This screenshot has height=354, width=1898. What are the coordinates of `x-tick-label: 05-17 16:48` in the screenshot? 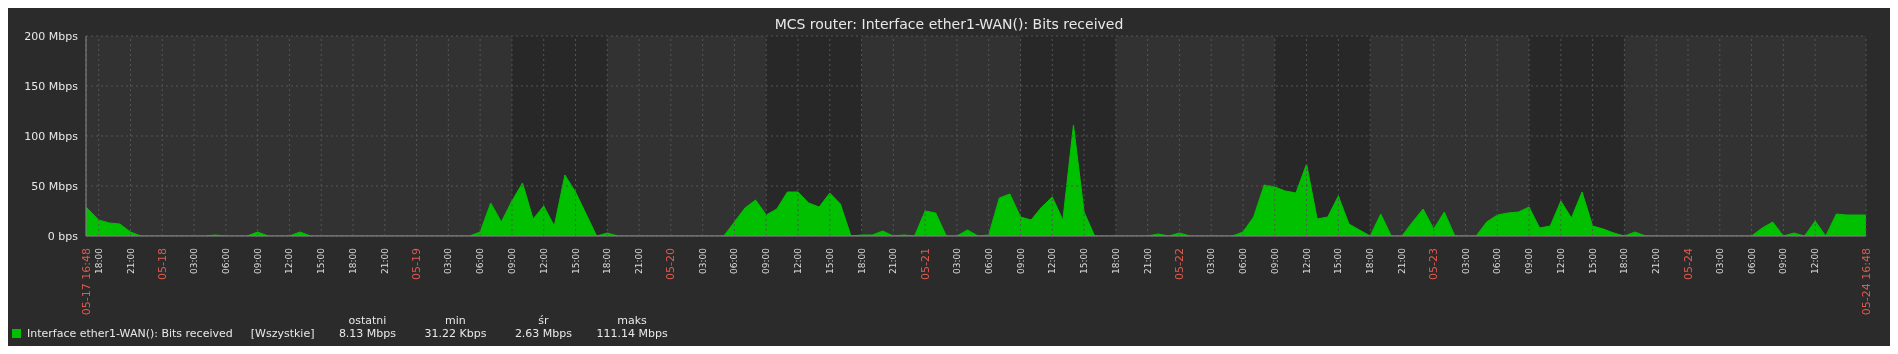 It's located at (86, 282).